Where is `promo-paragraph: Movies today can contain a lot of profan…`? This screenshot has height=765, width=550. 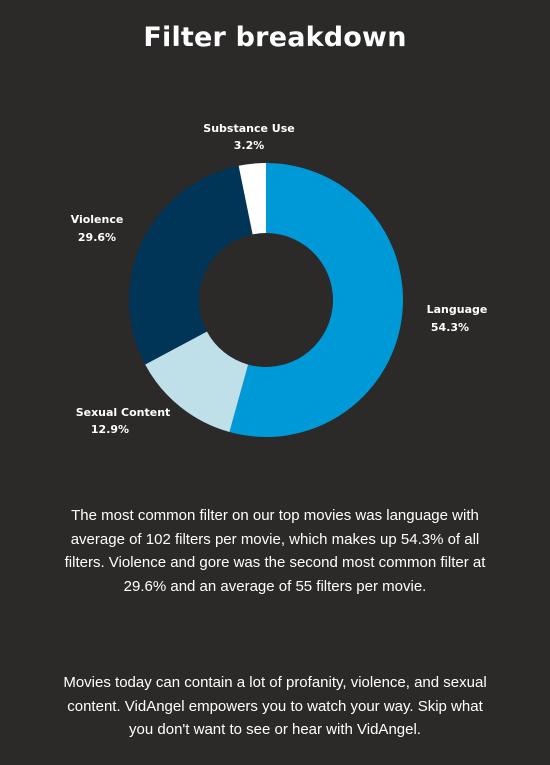
promo-paragraph: Movies today can contain a lot of profan… is located at coordinates (275, 706).